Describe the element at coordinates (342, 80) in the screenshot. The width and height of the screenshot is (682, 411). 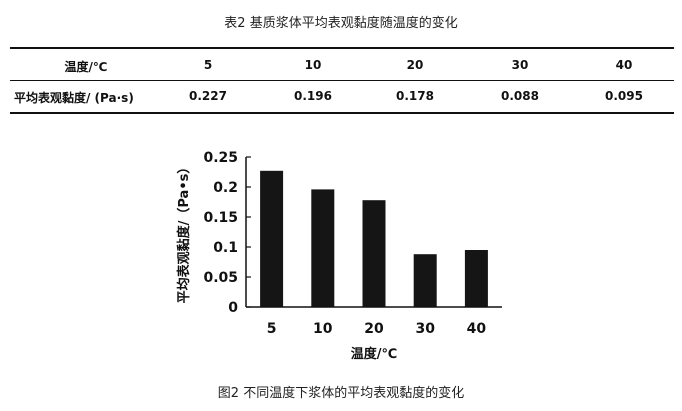
I see `table-mid-rule` at that location.